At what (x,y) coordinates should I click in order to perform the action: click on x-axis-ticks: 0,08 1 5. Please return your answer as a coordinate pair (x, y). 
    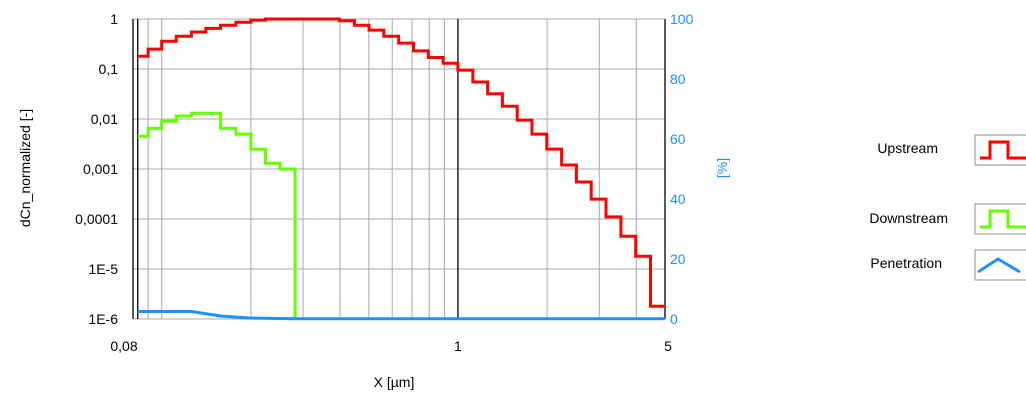
    Looking at the image, I should click on (391, 346).